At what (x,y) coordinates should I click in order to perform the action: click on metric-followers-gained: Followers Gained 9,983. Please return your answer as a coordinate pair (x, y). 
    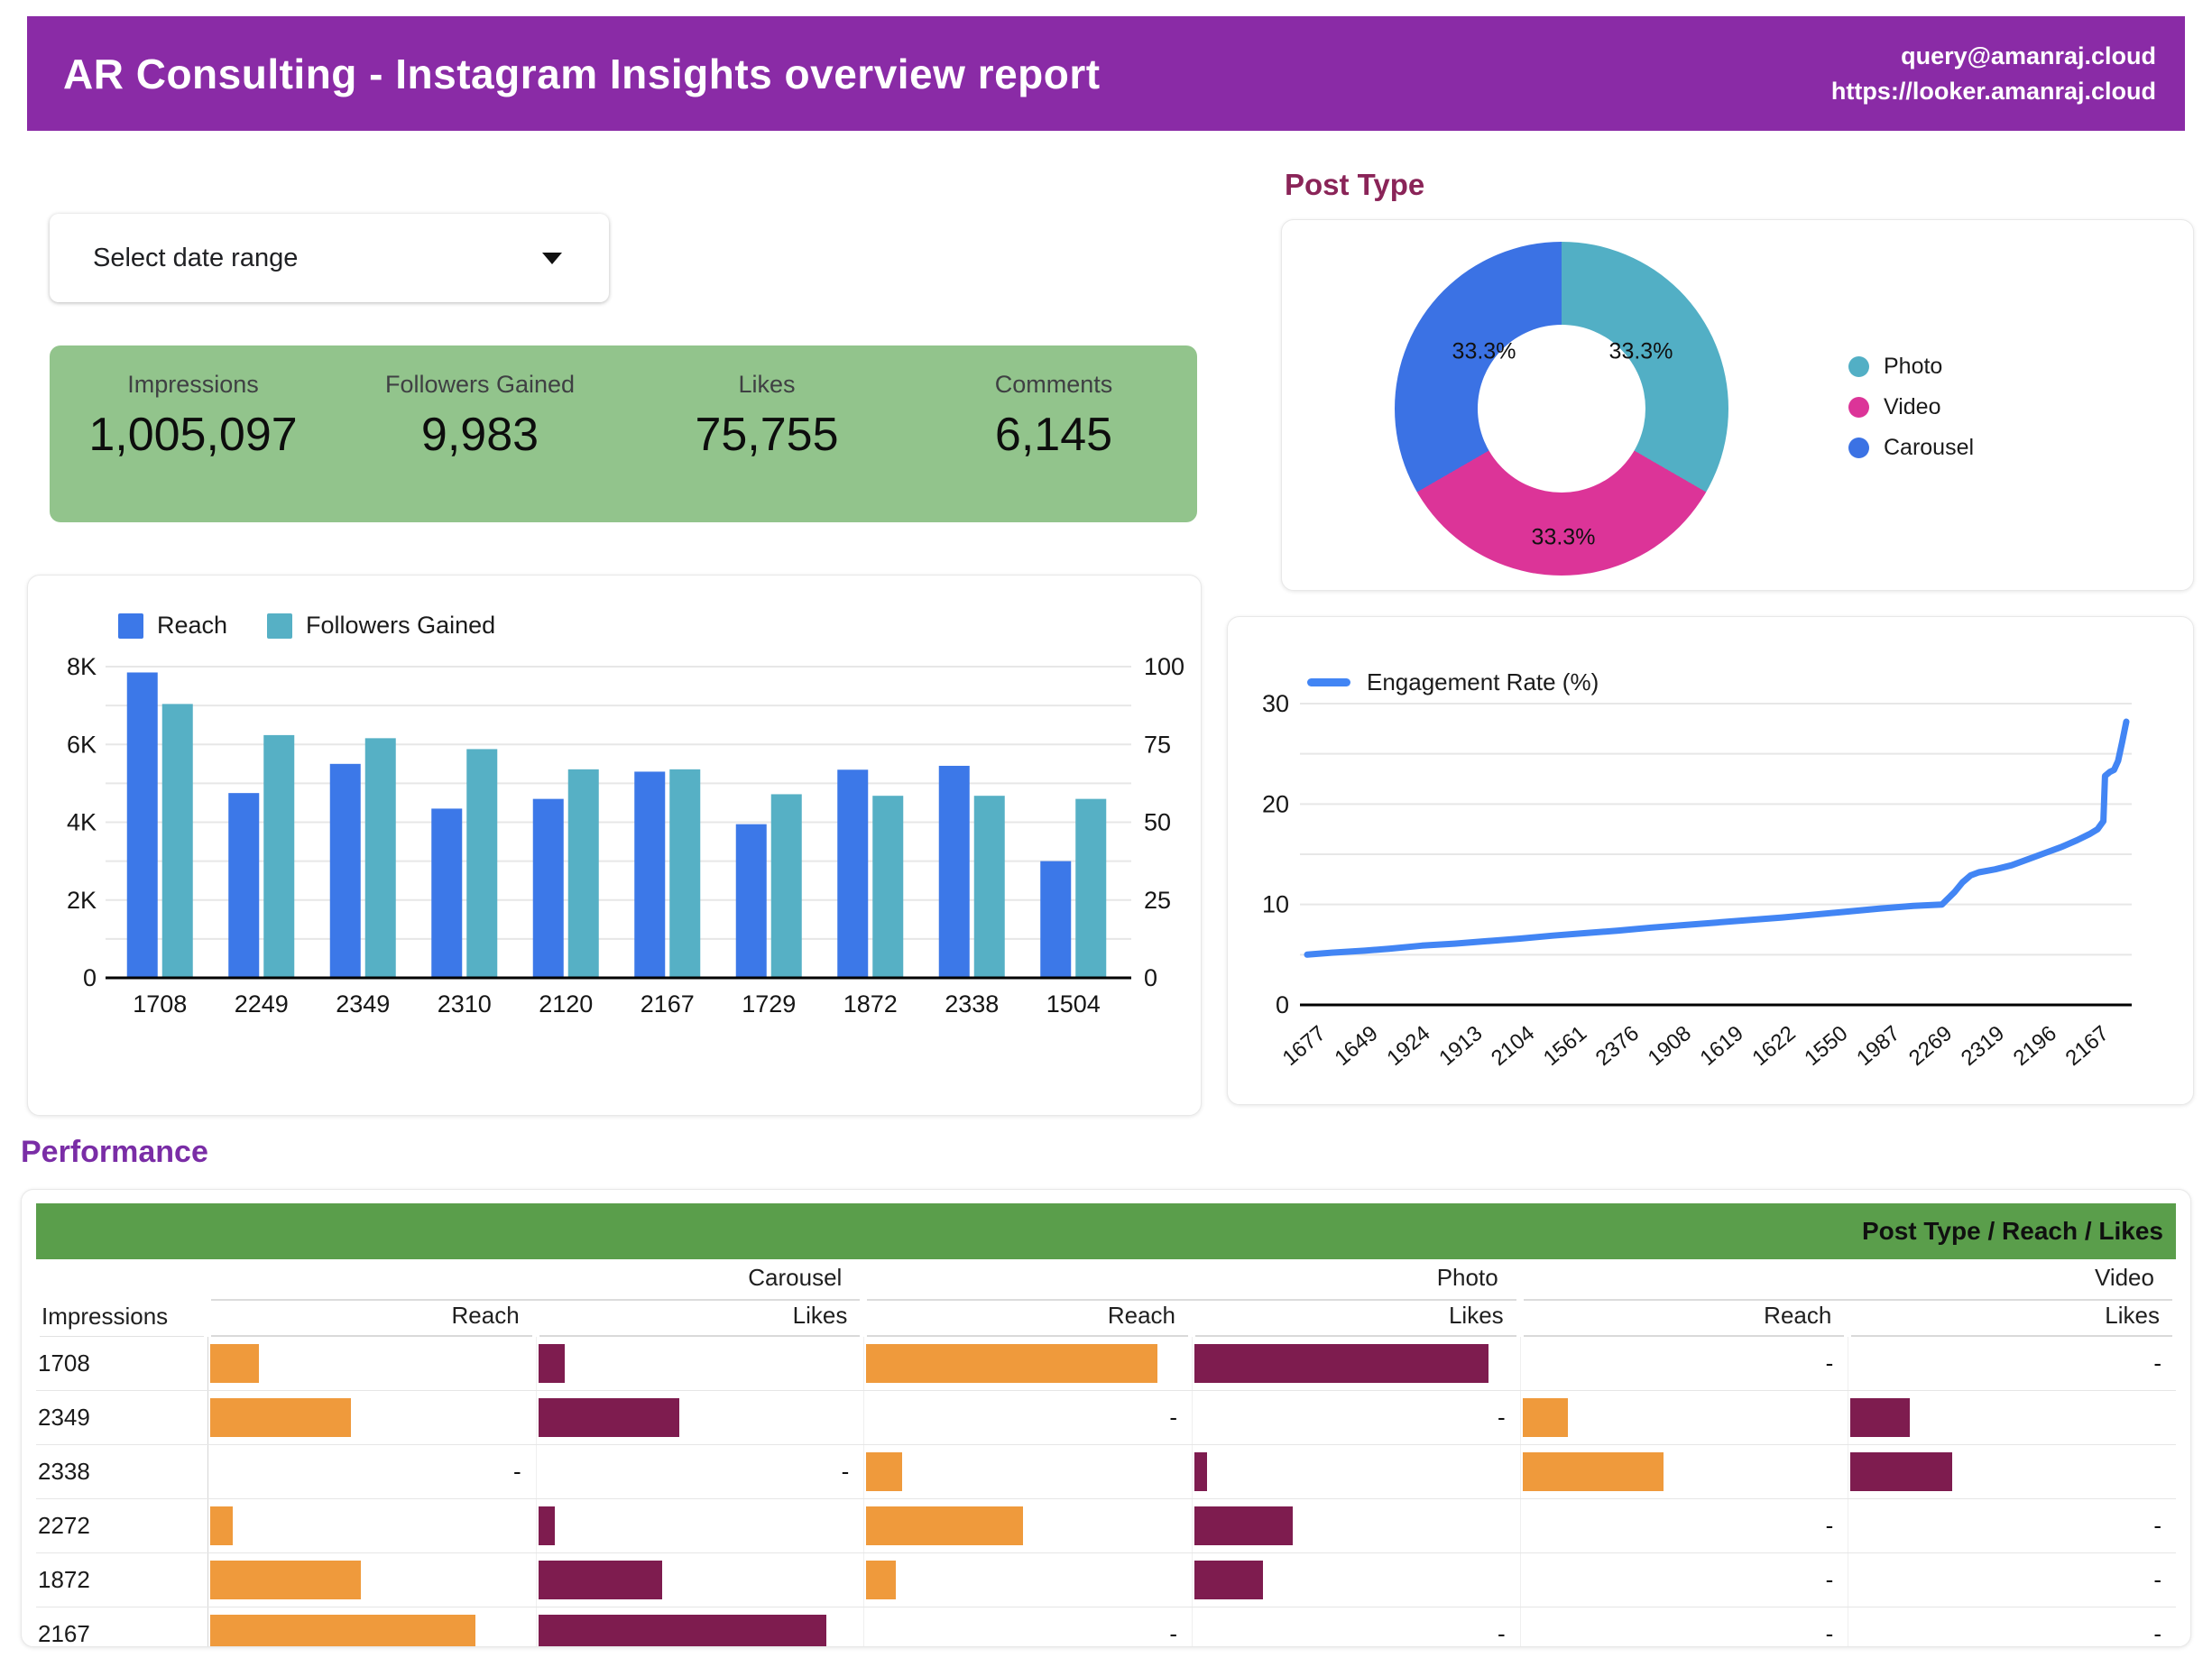
    Looking at the image, I should click on (480, 416).